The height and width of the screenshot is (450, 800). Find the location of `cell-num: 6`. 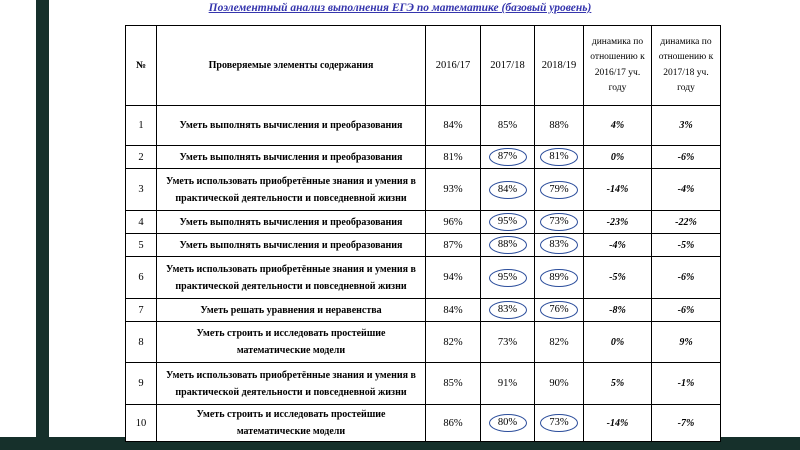

cell-num: 6 is located at coordinates (141, 277).